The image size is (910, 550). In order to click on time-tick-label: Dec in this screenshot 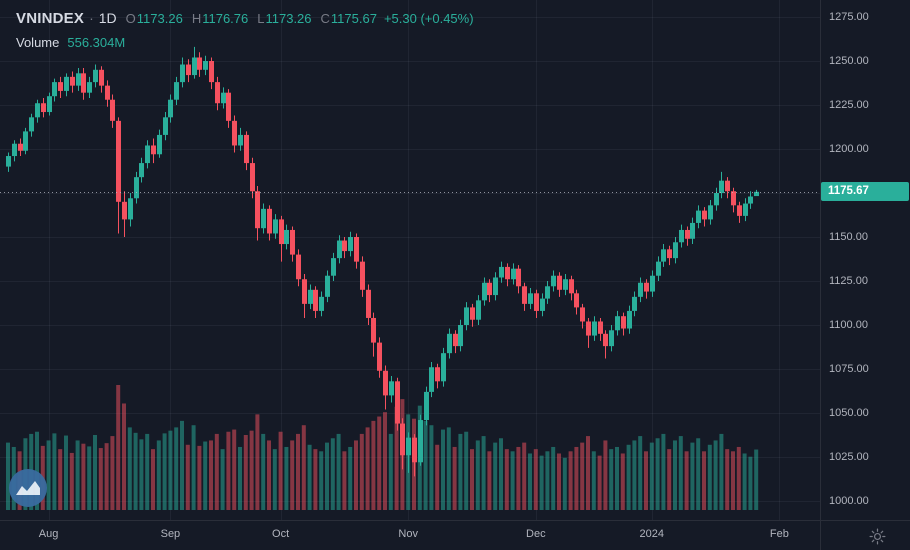, I will do `click(536, 534)`.